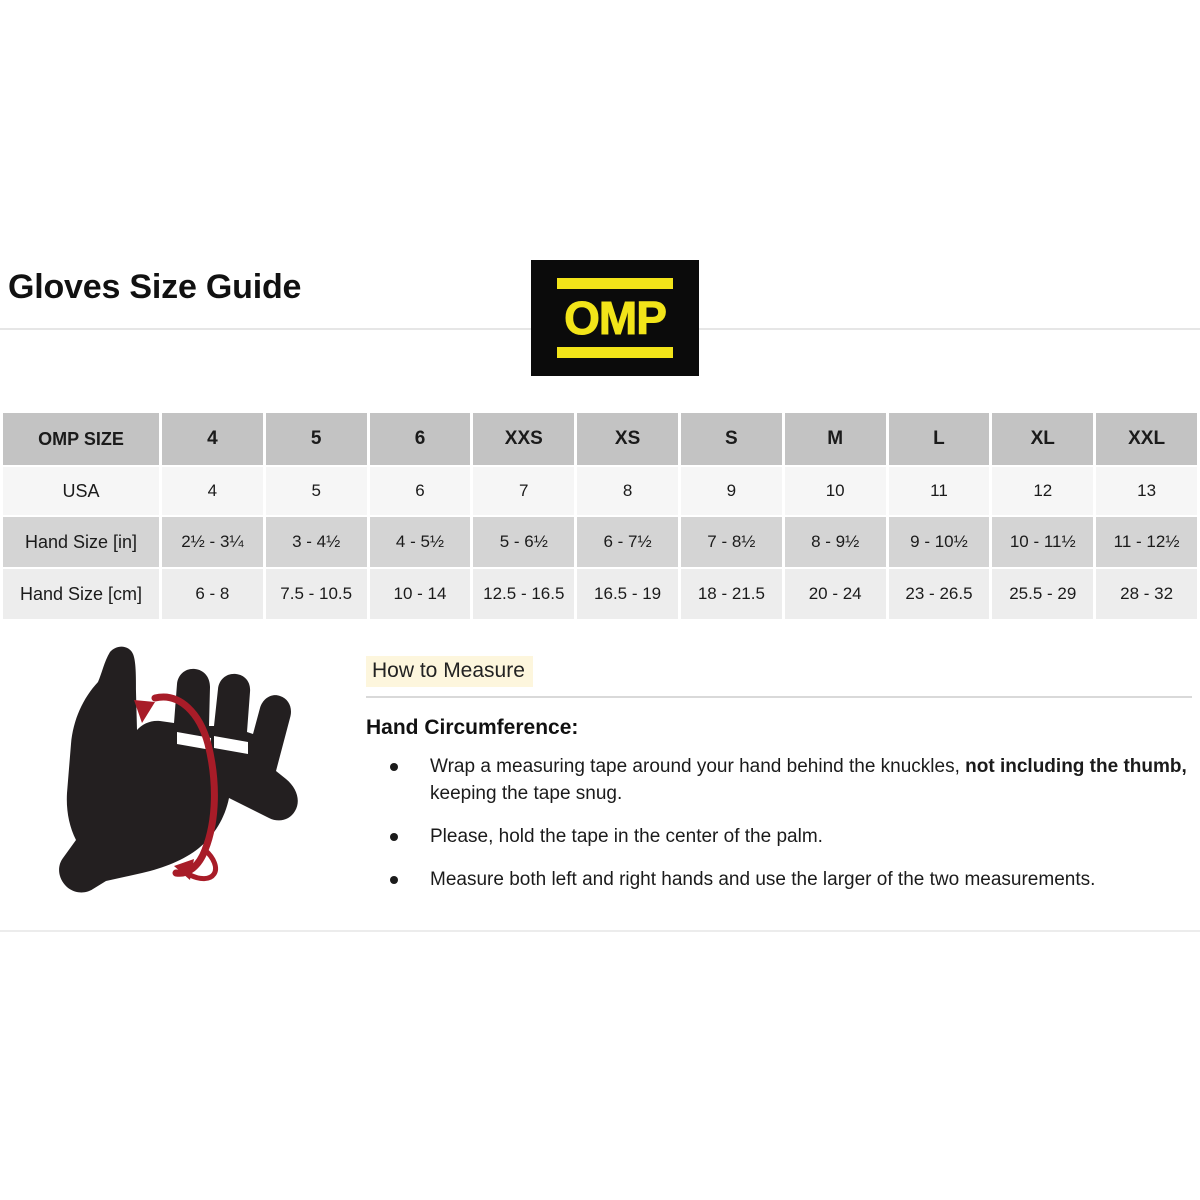 The width and height of the screenshot is (1200, 1200). Describe the element at coordinates (731, 594) in the screenshot. I see `cell-cm-s: 18 - 21.5` at that location.